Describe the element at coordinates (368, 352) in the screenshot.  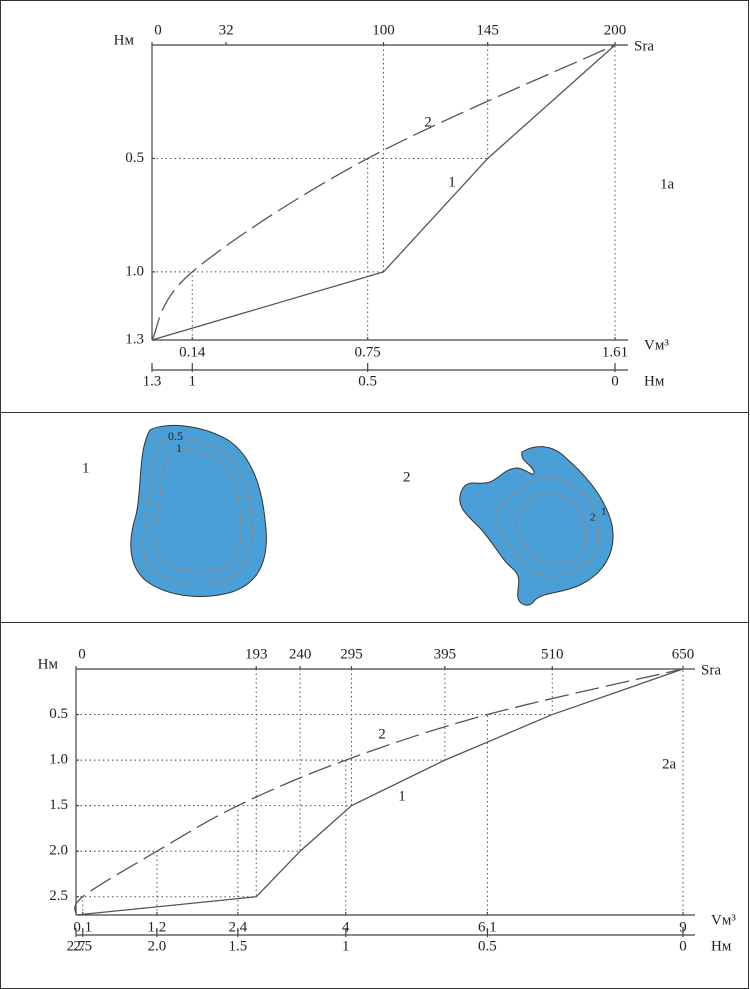
I see `x-tick-label: 0.75` at that location.